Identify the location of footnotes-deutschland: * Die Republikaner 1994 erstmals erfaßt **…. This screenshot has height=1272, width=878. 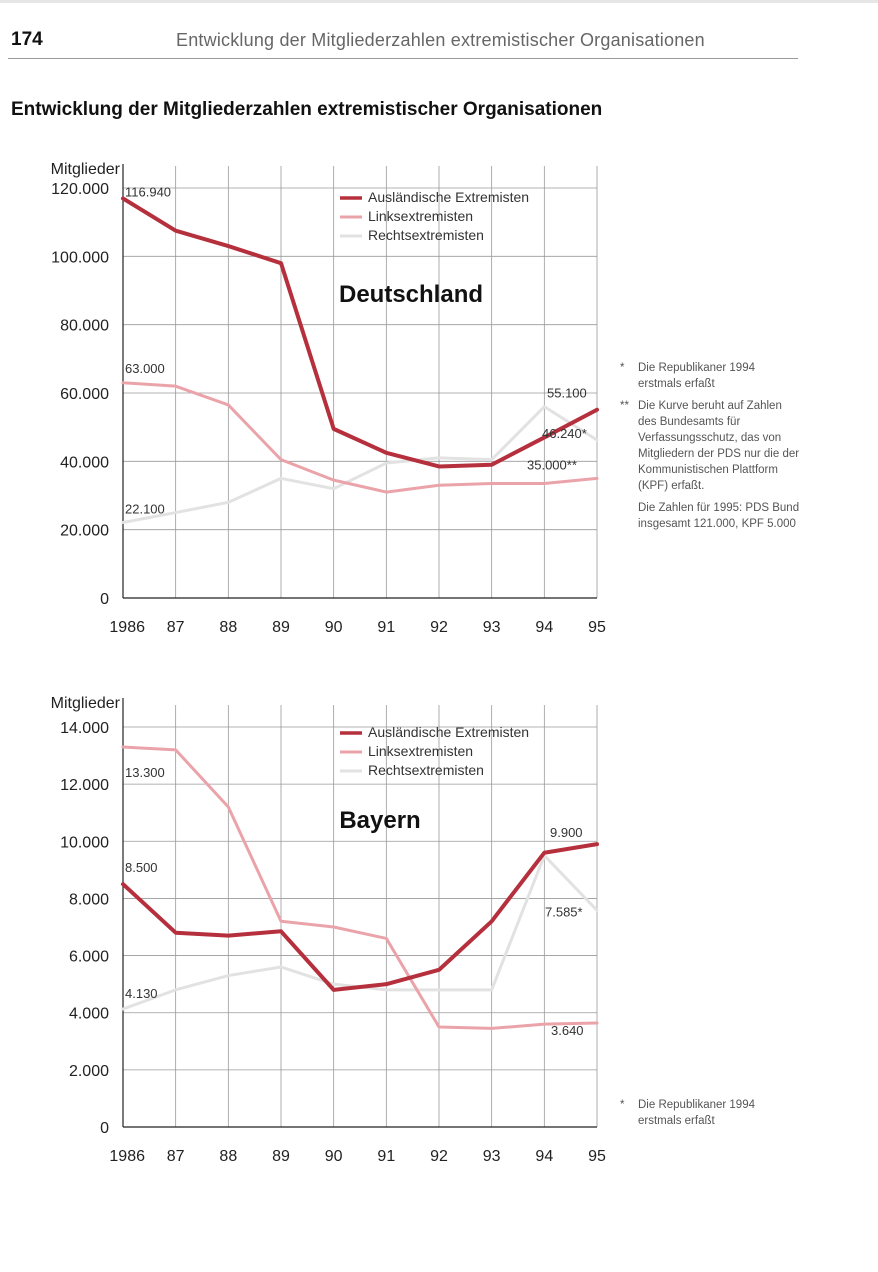
(710, 449).